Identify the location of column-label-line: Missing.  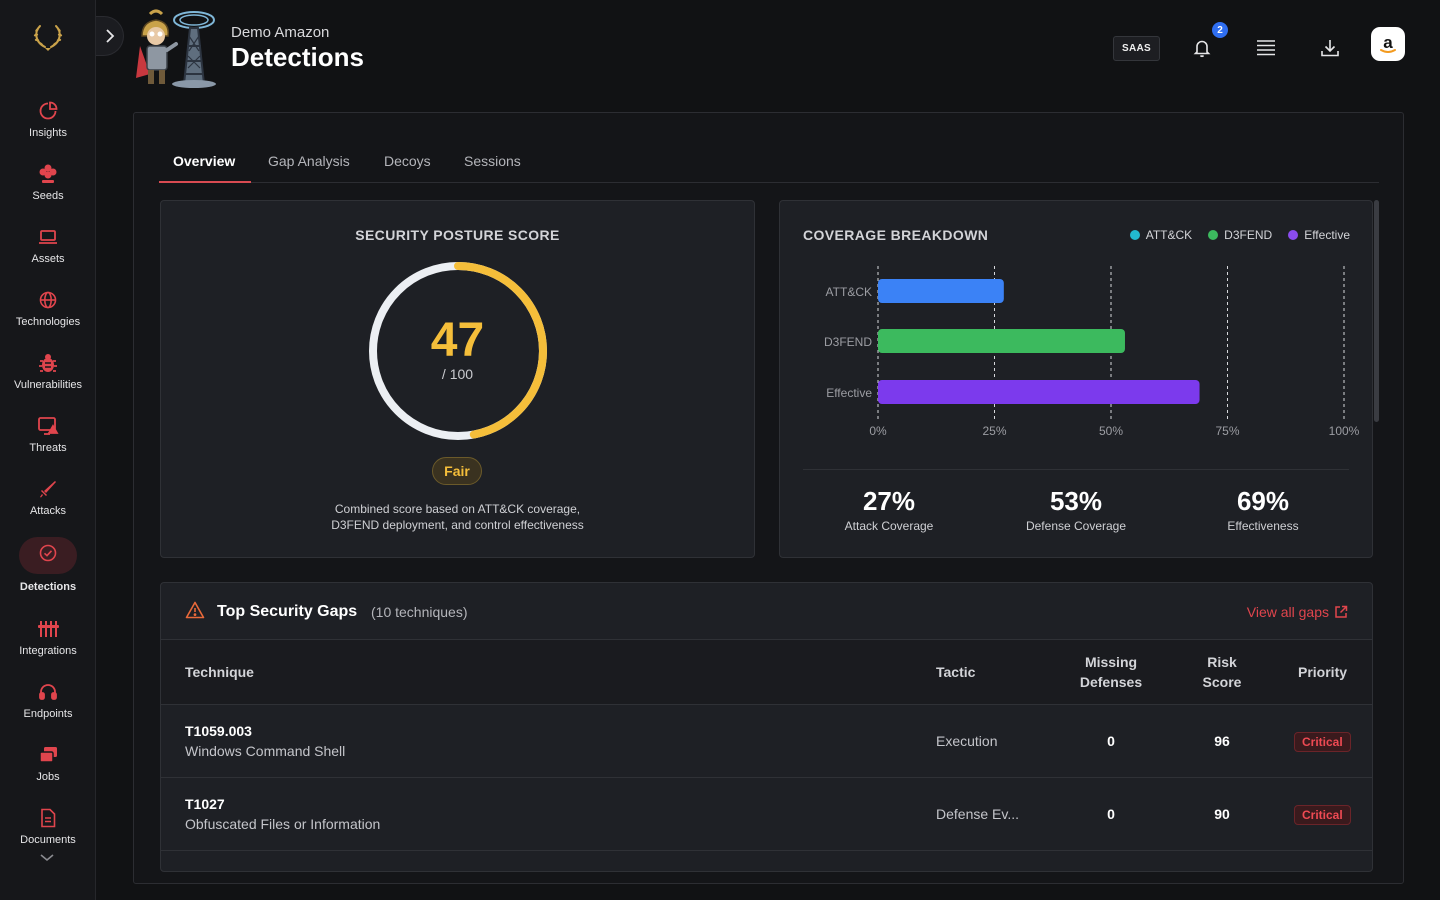
(1111, 662).